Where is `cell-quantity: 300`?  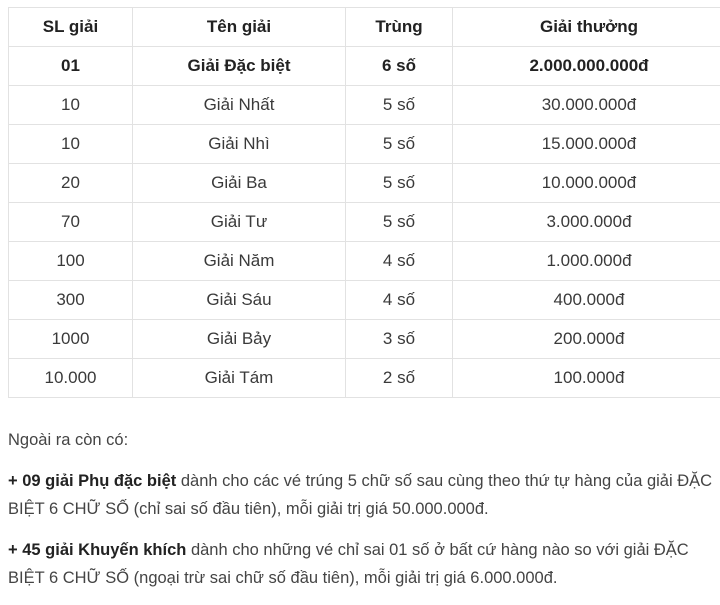 cell-quantity: 300 is located at coordinates (71, 300).